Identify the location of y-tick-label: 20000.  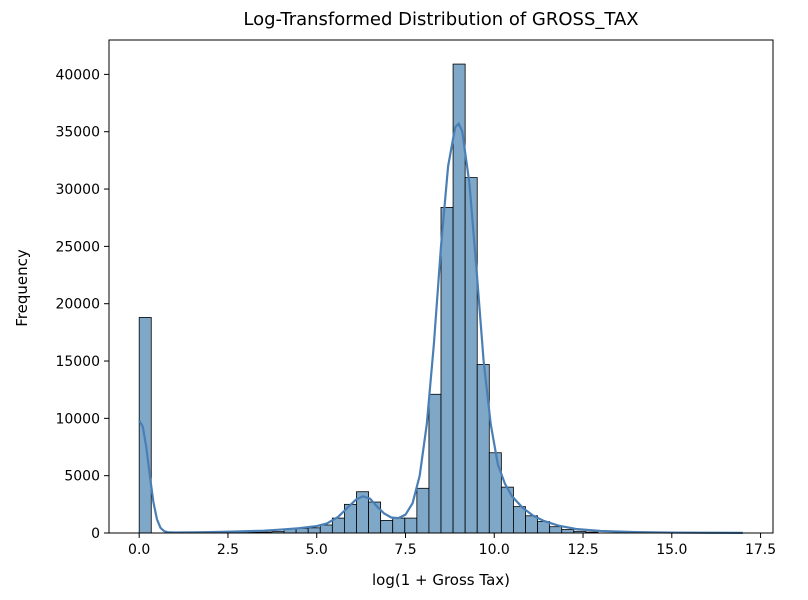
(77, 305).